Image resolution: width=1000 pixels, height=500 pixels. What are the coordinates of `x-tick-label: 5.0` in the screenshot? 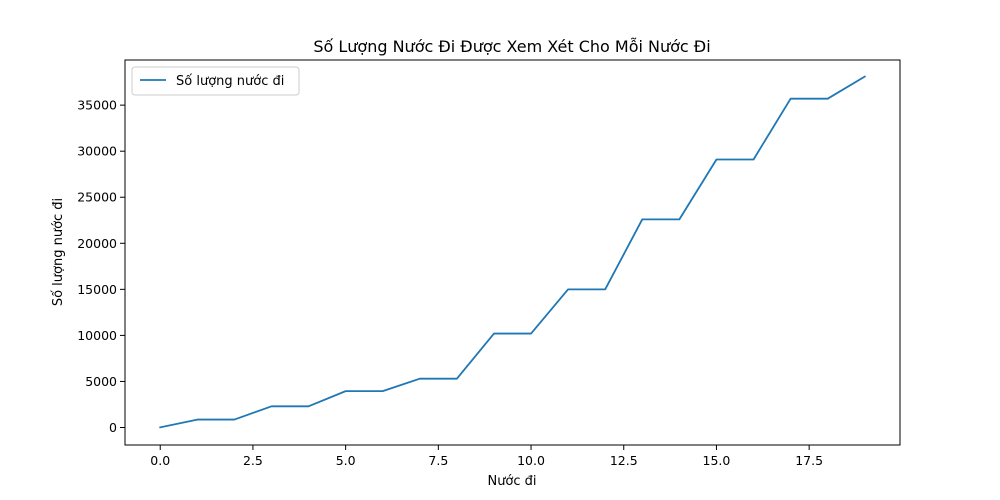 It's located at (346, 460).